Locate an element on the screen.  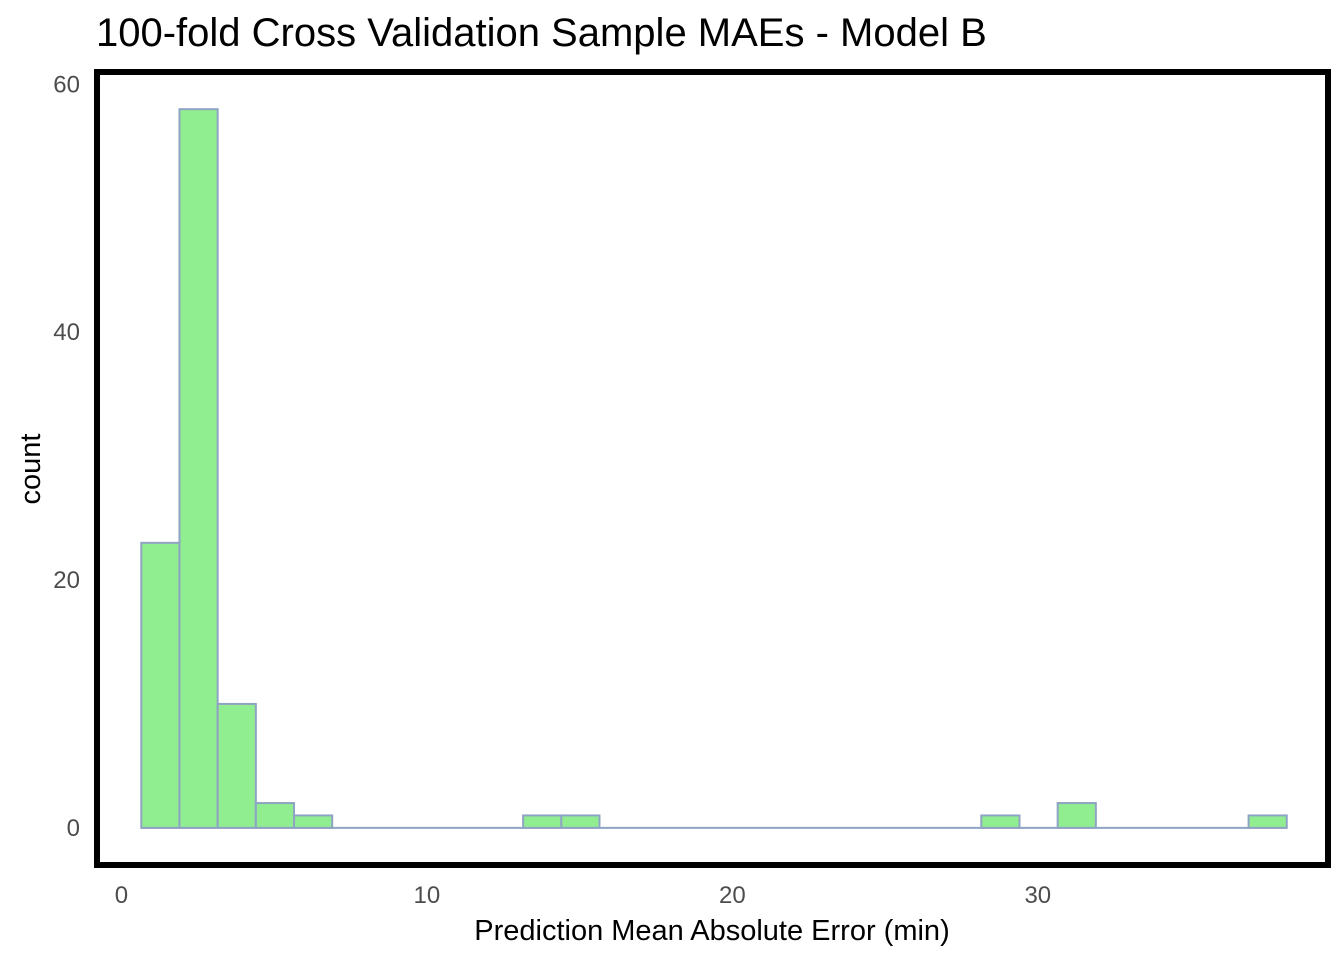
x-axis-title: Prediction Mean Absolute Error (min) is located at coordinates (711, 931).